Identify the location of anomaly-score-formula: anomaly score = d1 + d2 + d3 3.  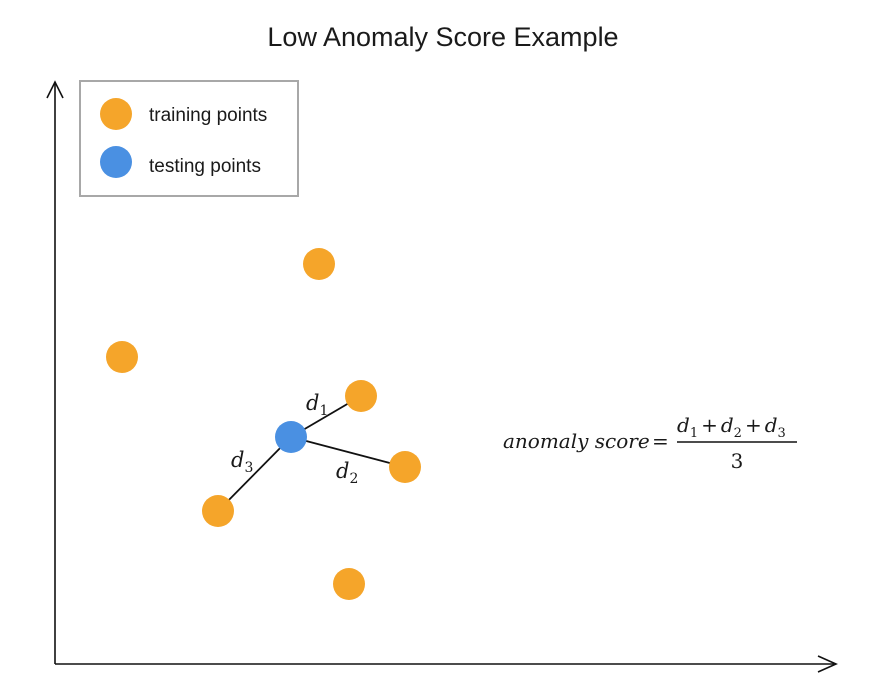
(650, 443).